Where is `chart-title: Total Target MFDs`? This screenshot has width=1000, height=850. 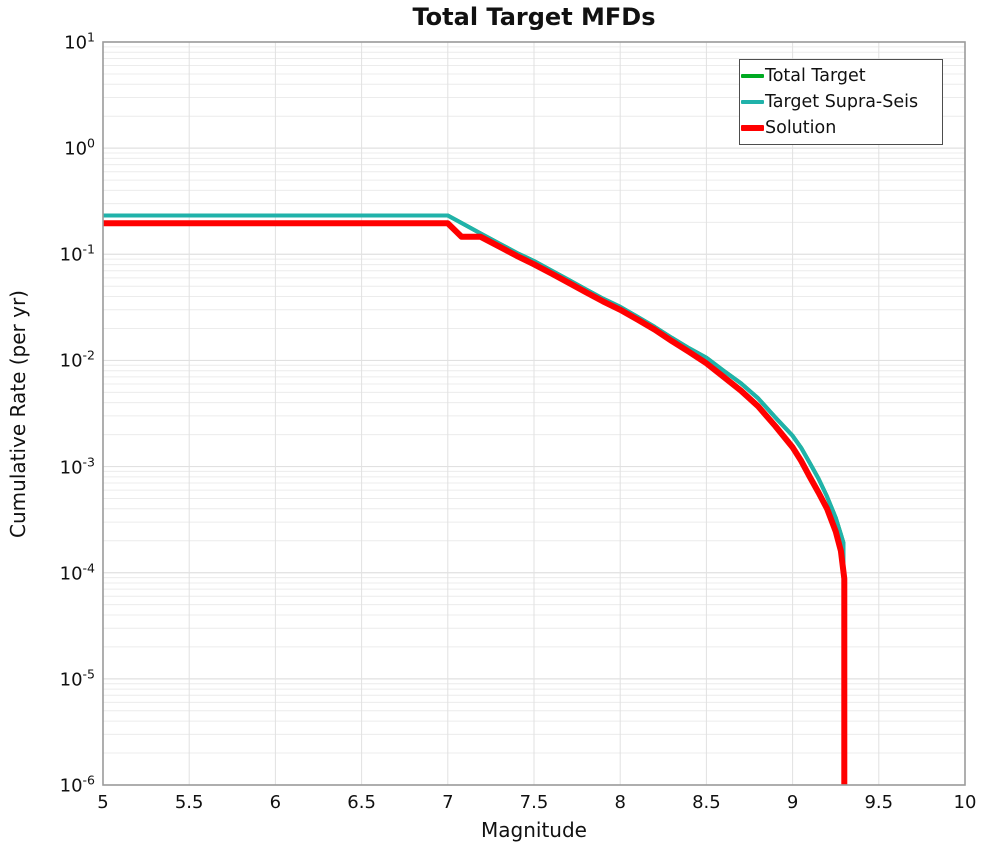 chart-title: Total Target MFDs is located at coordinates (534, 17).